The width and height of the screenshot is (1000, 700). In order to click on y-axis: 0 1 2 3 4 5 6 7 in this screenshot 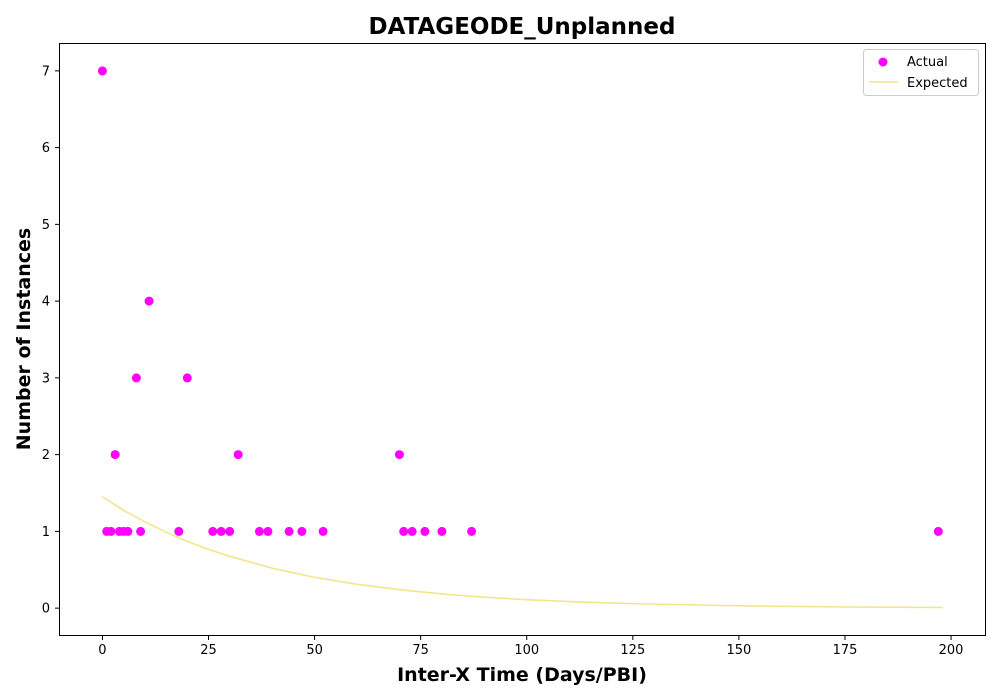, I will do `click(51, 340)`.